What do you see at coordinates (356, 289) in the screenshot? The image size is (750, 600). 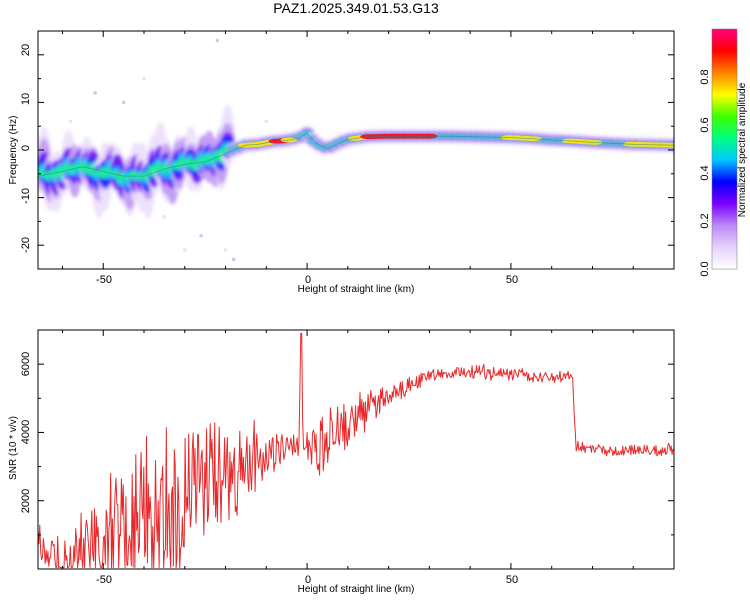 I see `spectrogram-x-axis-label: Height of straight line (km)` at bounding box center [356, 289].